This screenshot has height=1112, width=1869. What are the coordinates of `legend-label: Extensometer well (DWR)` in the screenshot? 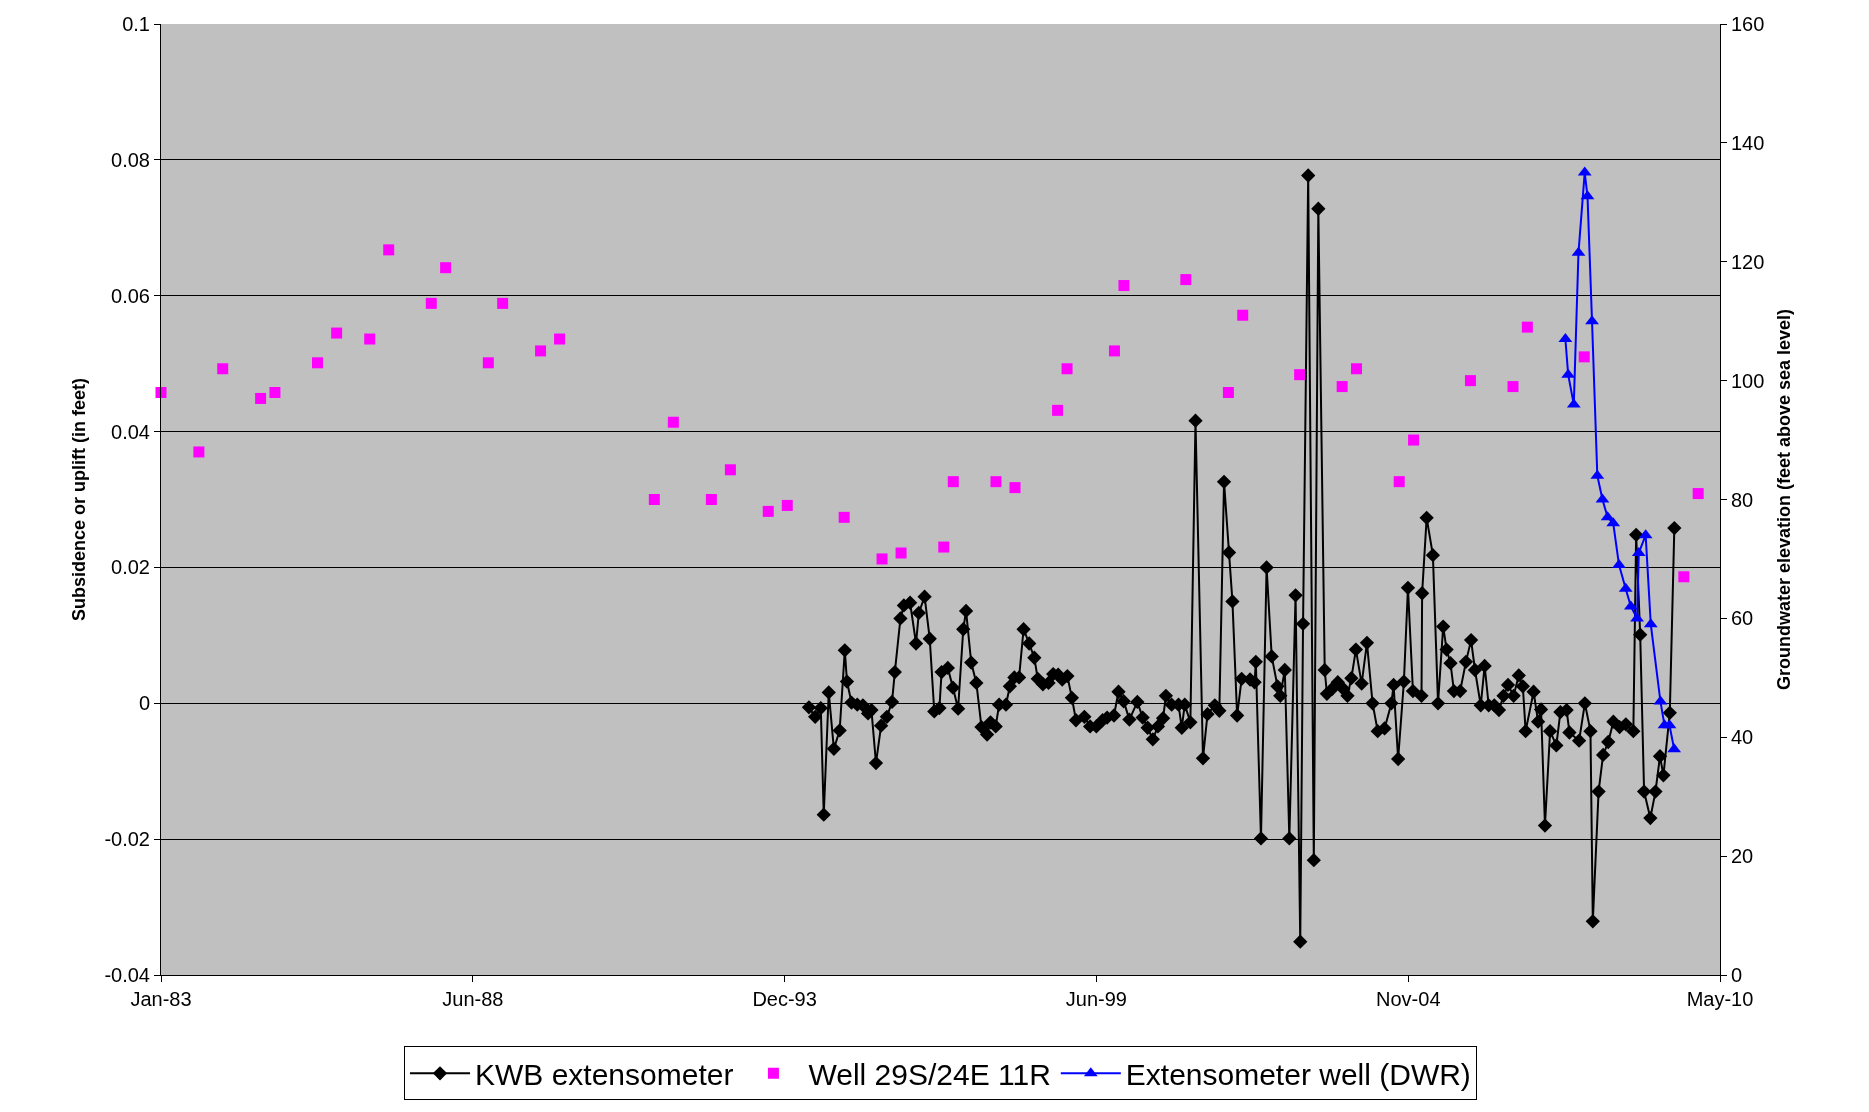 It's located at (1298, 1075).